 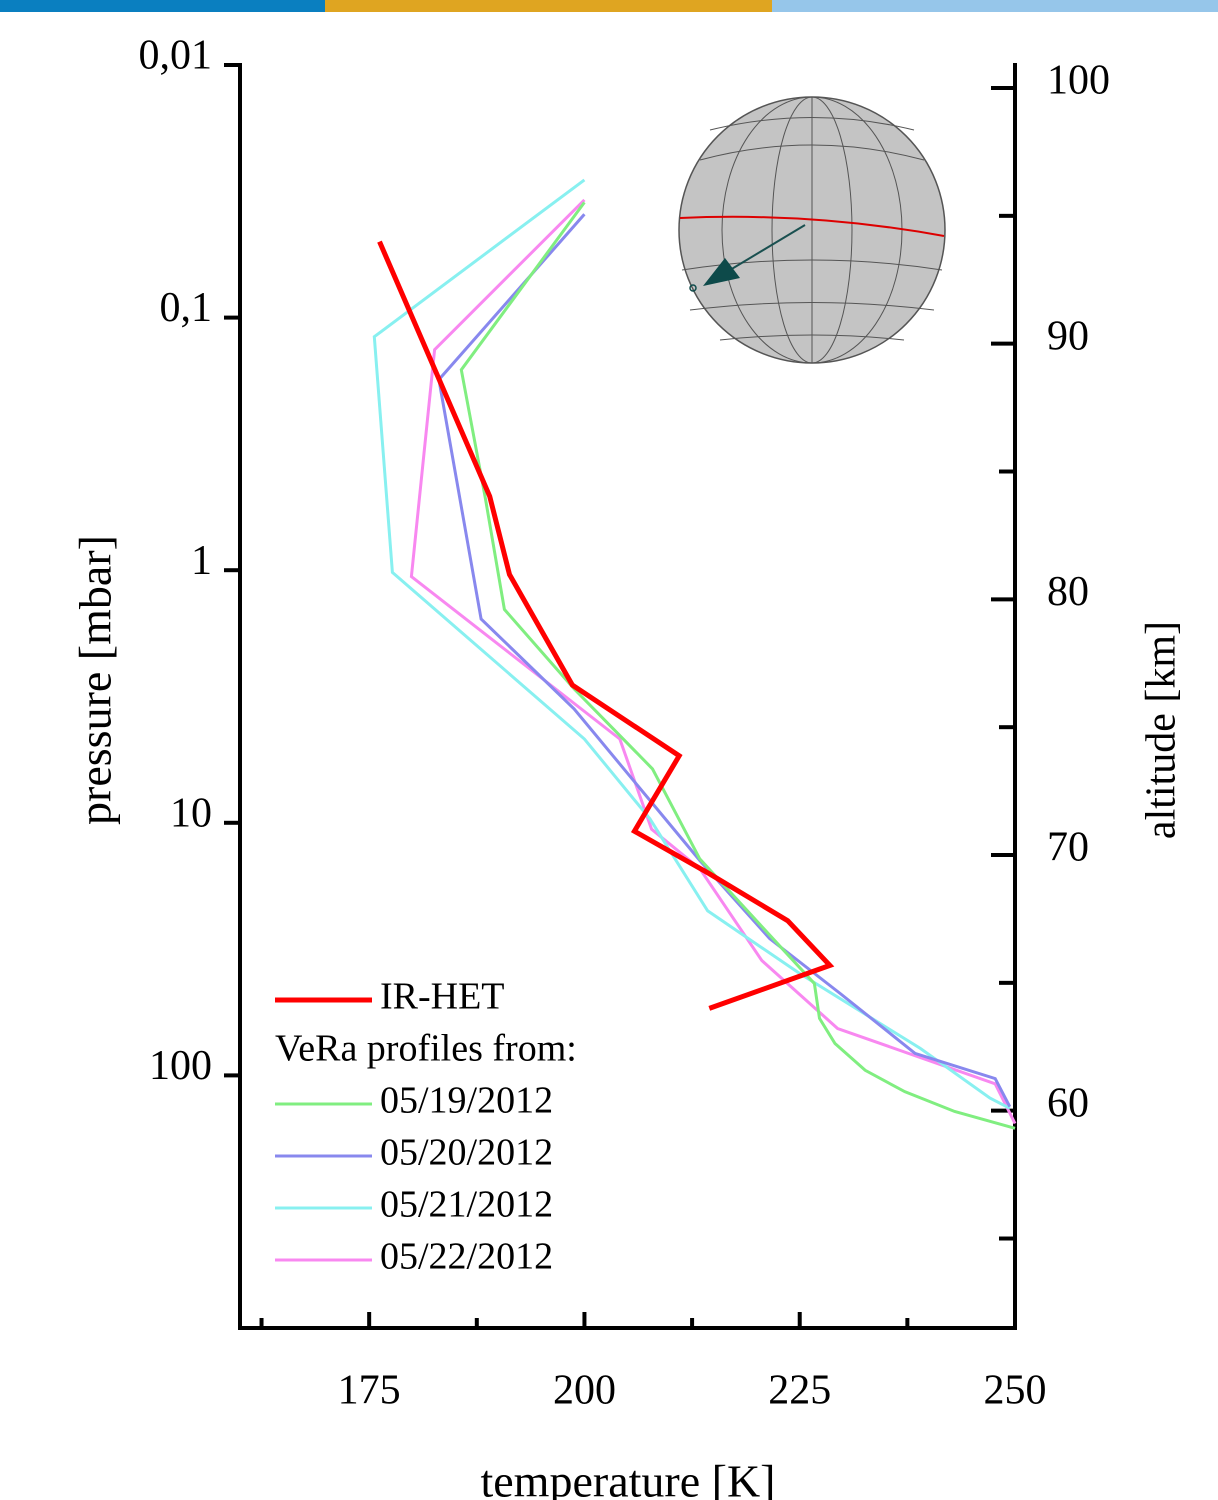 I want to click on y2-tick-label: 90, so click(x=1068, y=336).